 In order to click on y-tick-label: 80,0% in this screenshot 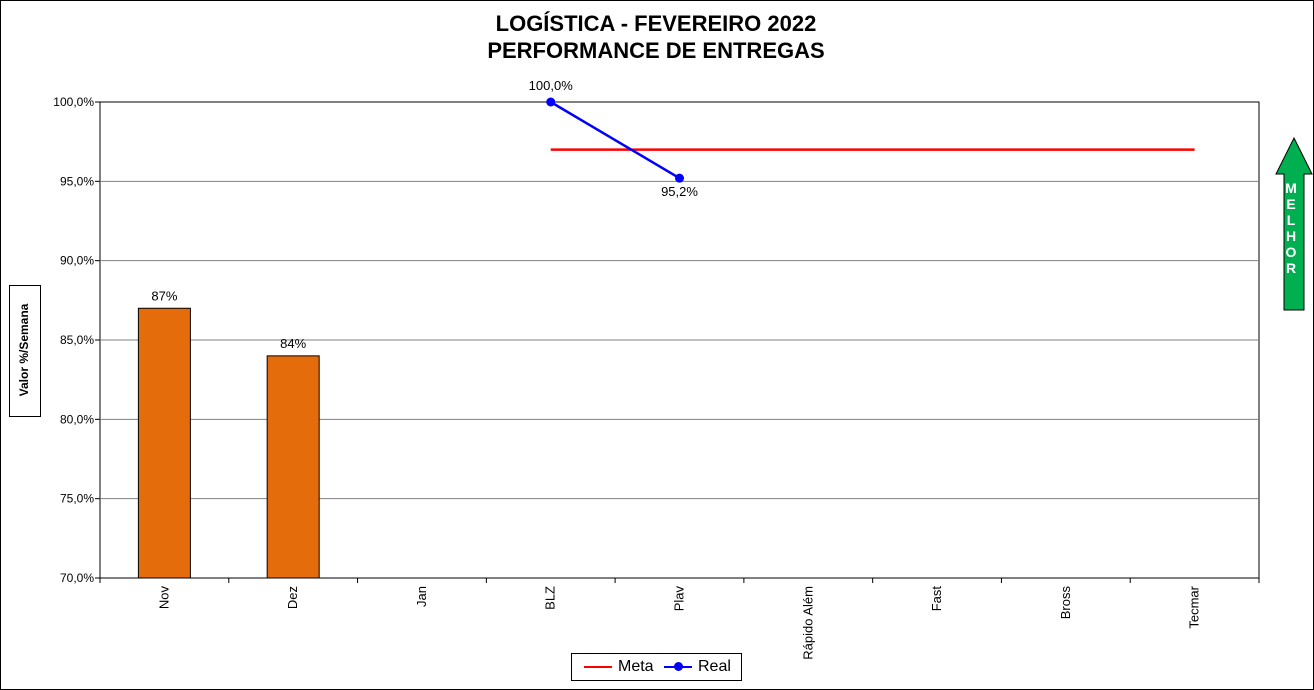, I will do `click(77, 419)`.